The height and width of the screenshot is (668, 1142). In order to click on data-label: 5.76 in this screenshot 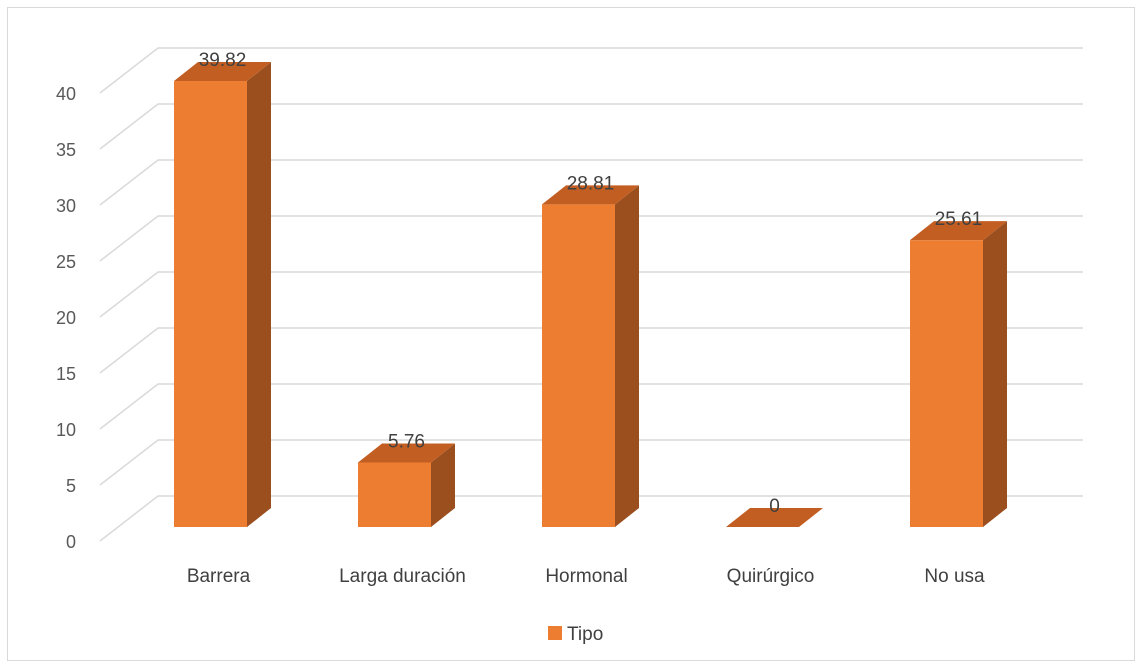, I will do `click(406, 441)`.